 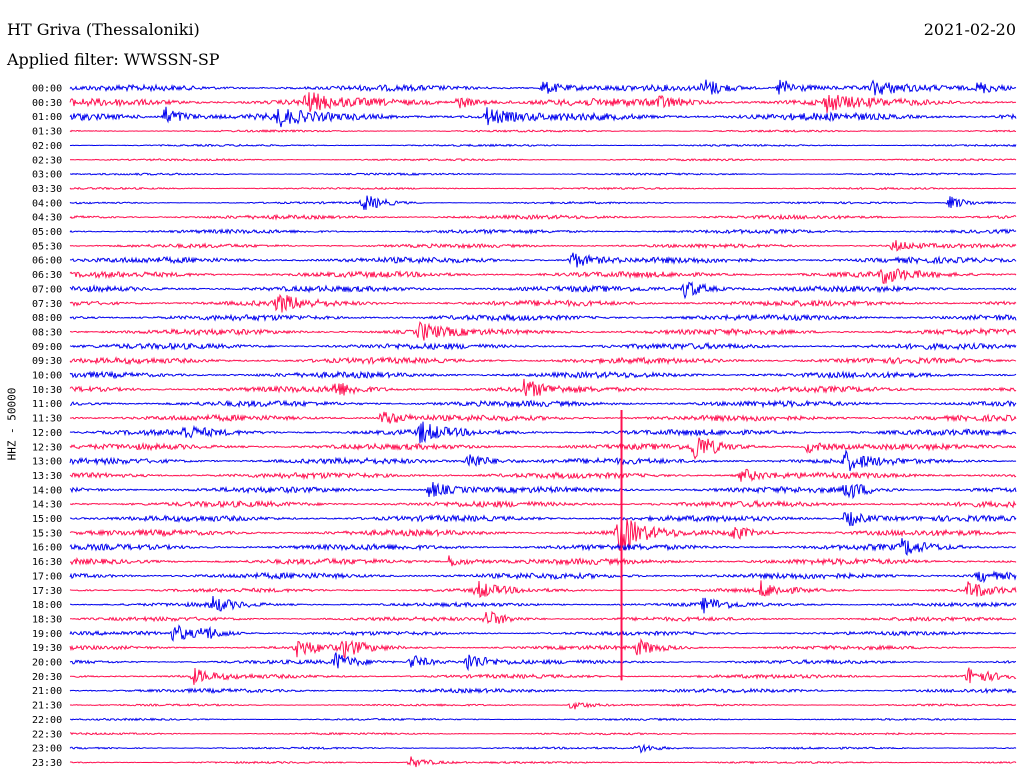 What do you see at coordinates (969, 29) in the screenshot?
I see `record-date: 2021-02-20` at bounding box center [969, 29].